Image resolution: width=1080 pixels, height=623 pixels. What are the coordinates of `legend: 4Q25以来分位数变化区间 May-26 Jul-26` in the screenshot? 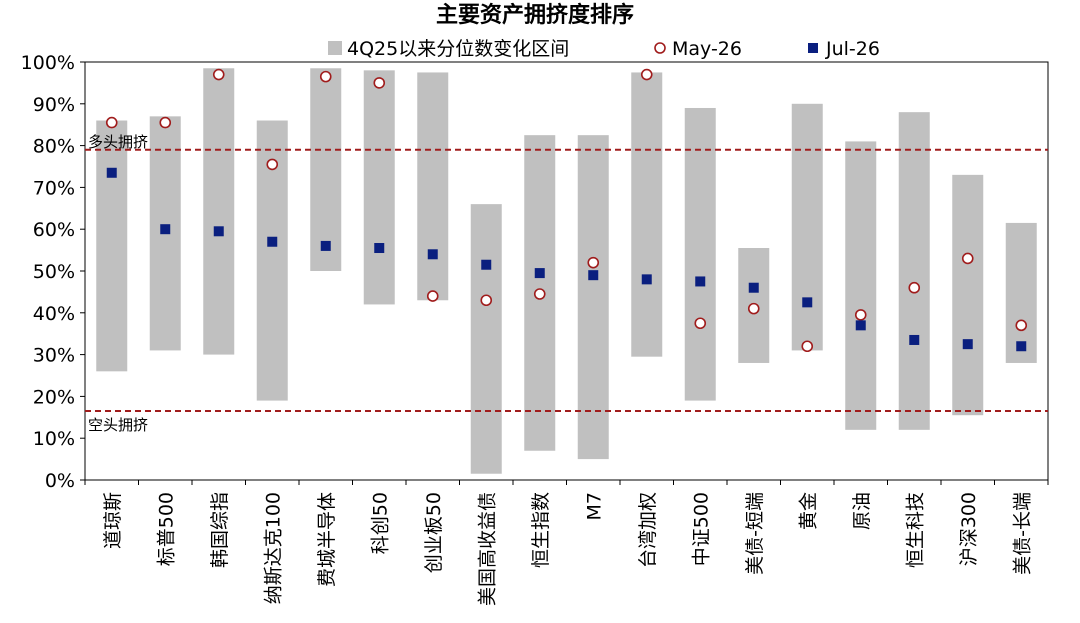 It's located at (604, 49).